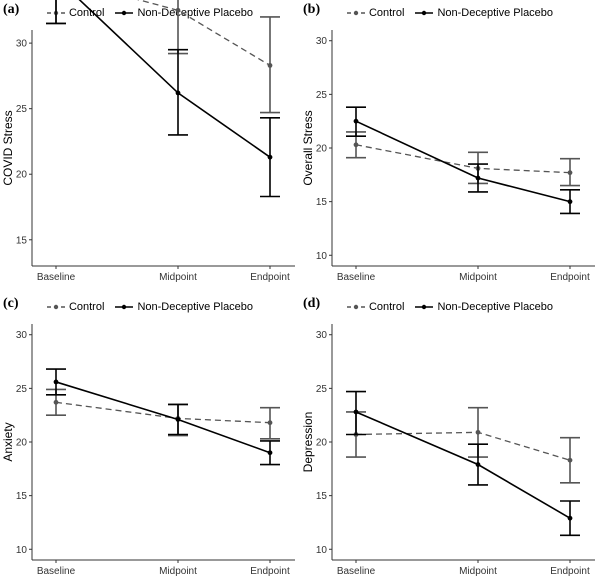 The width and height of the screenshot is (600, 588). Describe the element at coordinates (308, 147) in the screenshot. I see `y-axis-label: Overall Stress` at that location.